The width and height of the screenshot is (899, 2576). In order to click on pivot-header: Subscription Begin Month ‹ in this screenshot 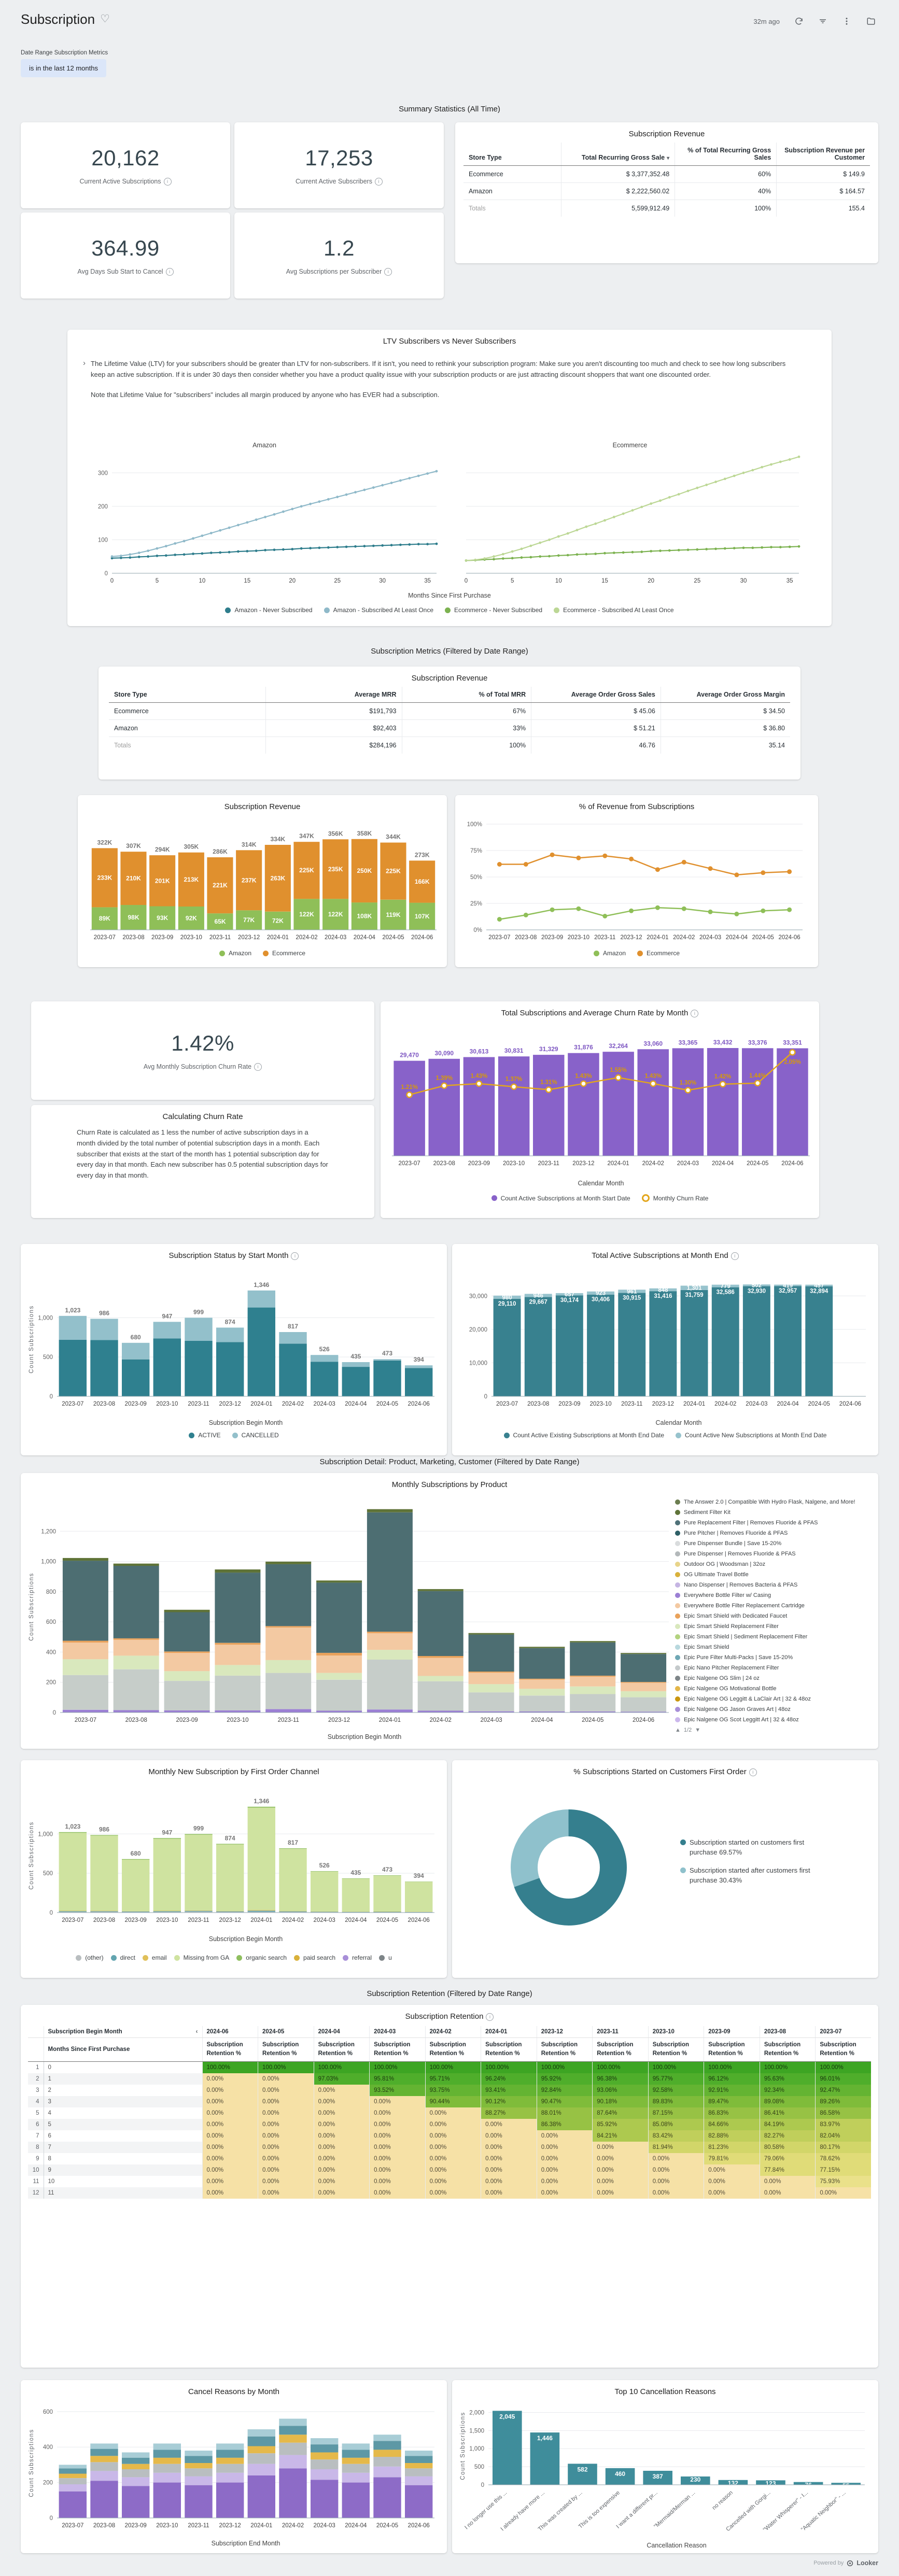, I will do `click(122, 2032)`.